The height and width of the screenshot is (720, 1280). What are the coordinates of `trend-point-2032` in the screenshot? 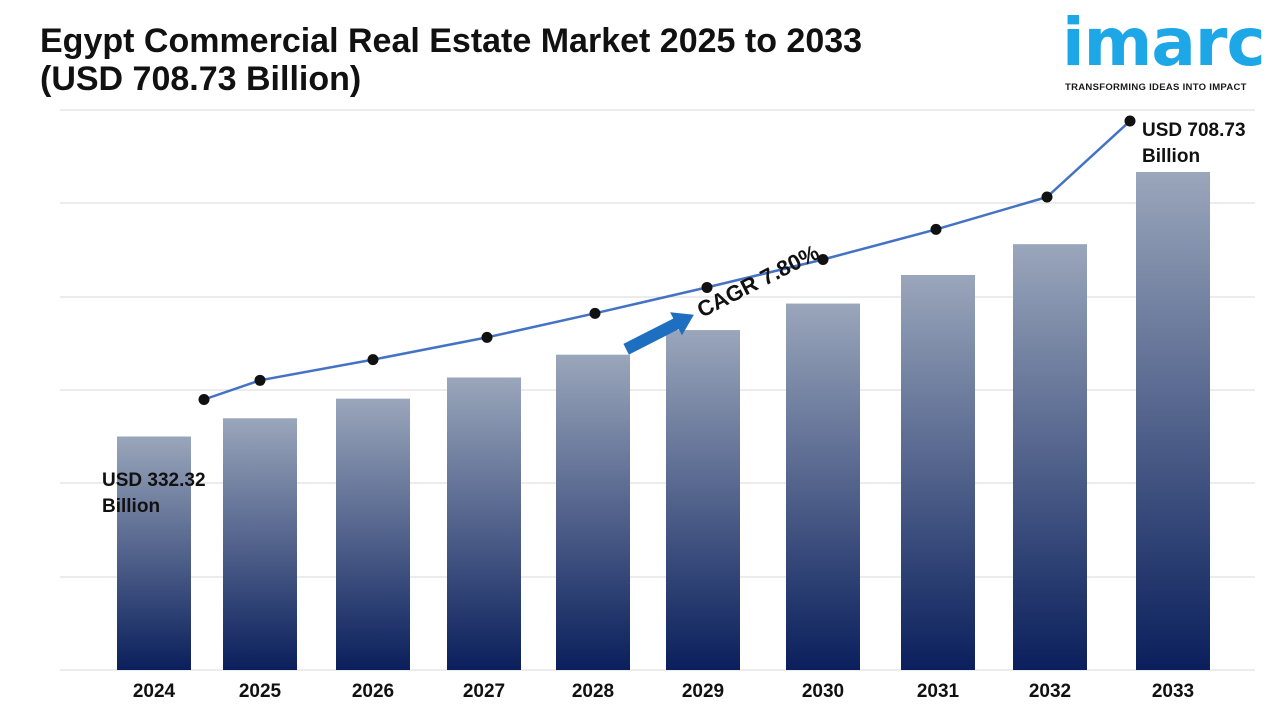 It's located at (1047, 197).